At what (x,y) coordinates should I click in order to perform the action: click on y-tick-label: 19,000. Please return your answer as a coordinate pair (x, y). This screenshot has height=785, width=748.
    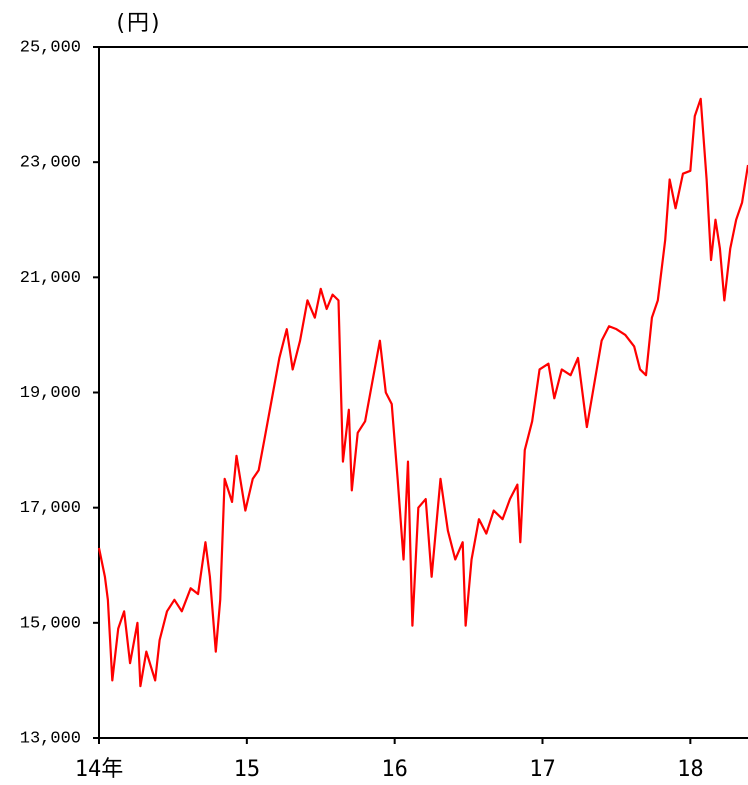
    Looking at the image, I should click on (50, 393).